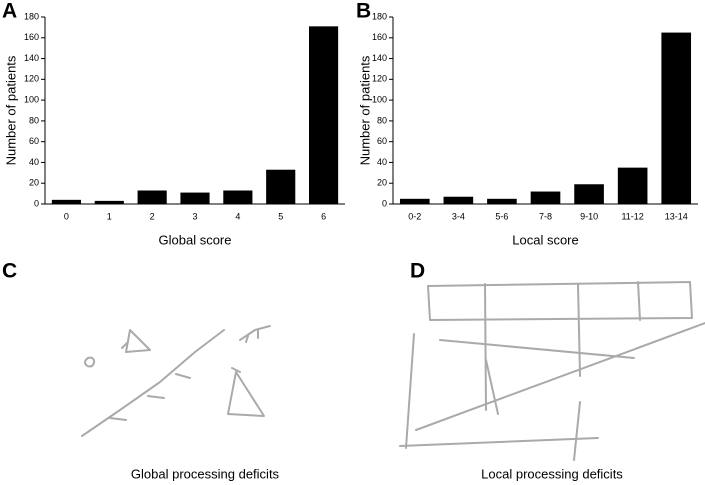 This screenshot has width=705, height=485. Describe the element at coordinates (205, 473) in the screenshot. I see `caption: Global processing deficits` at that location.